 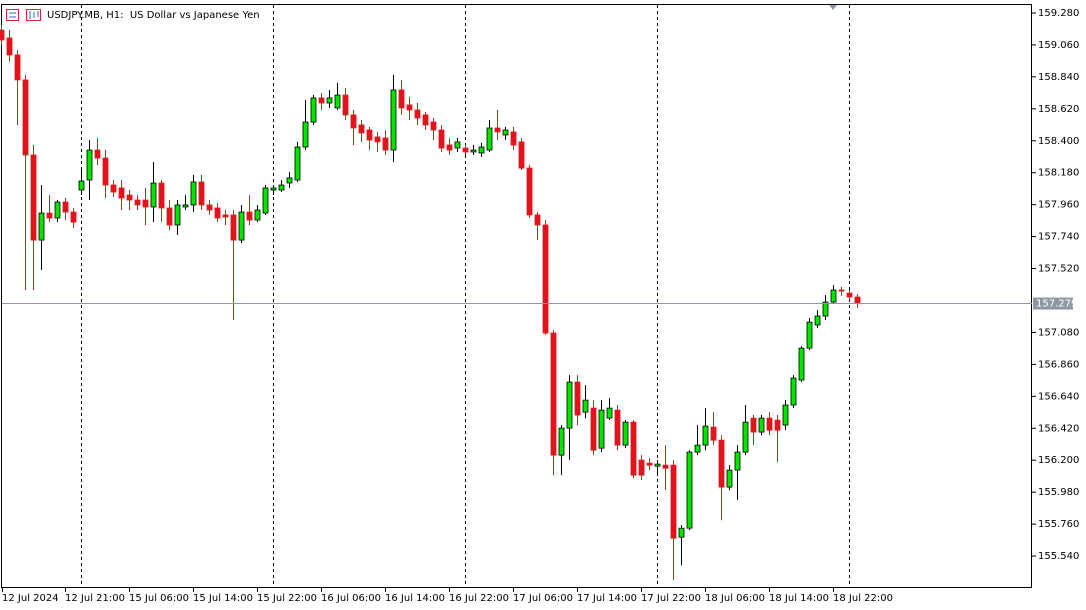 What do you see at coordinates (1058, 205) in the screenshot?
I see `y-tick-label: 157.960` at bounding box center [1058, 205].